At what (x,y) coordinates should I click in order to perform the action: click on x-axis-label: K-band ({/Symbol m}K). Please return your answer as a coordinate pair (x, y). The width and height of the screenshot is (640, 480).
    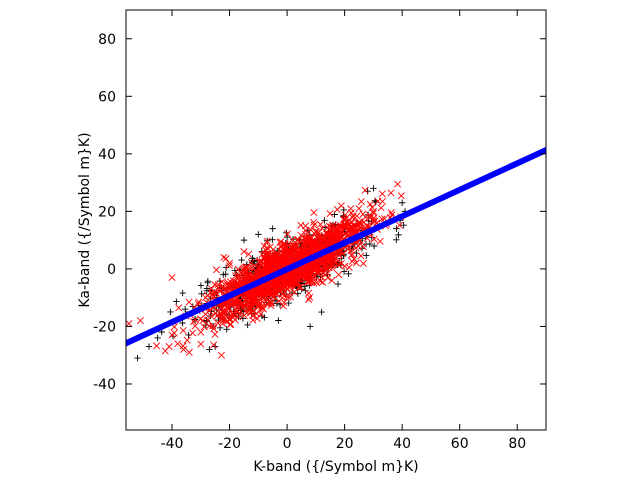
    Looking at the image, I should click on (335, 467).